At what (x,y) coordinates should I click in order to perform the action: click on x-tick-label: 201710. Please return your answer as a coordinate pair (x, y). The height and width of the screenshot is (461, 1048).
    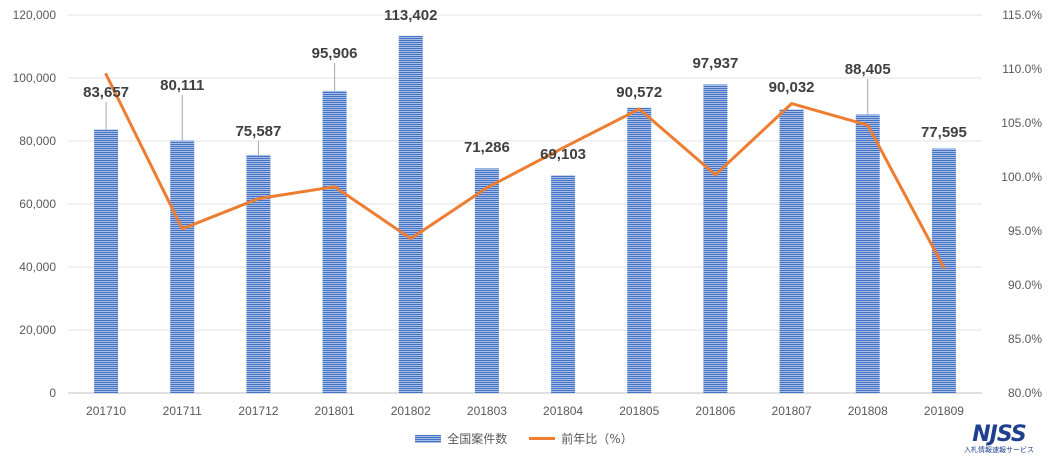
    Looking at the image, I should click on (106, 411).